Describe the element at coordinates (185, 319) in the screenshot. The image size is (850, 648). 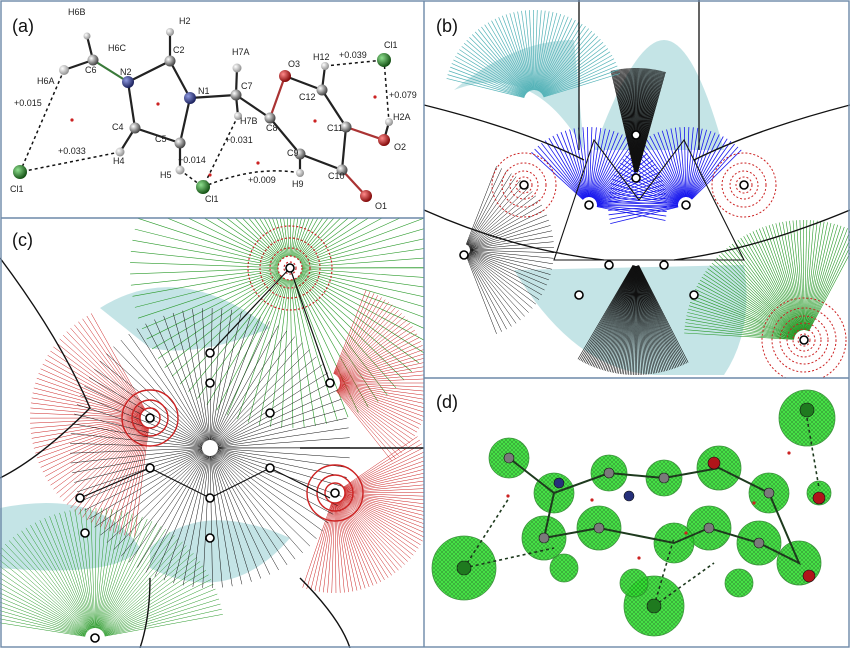
I see `cyan-region-top` at that location.